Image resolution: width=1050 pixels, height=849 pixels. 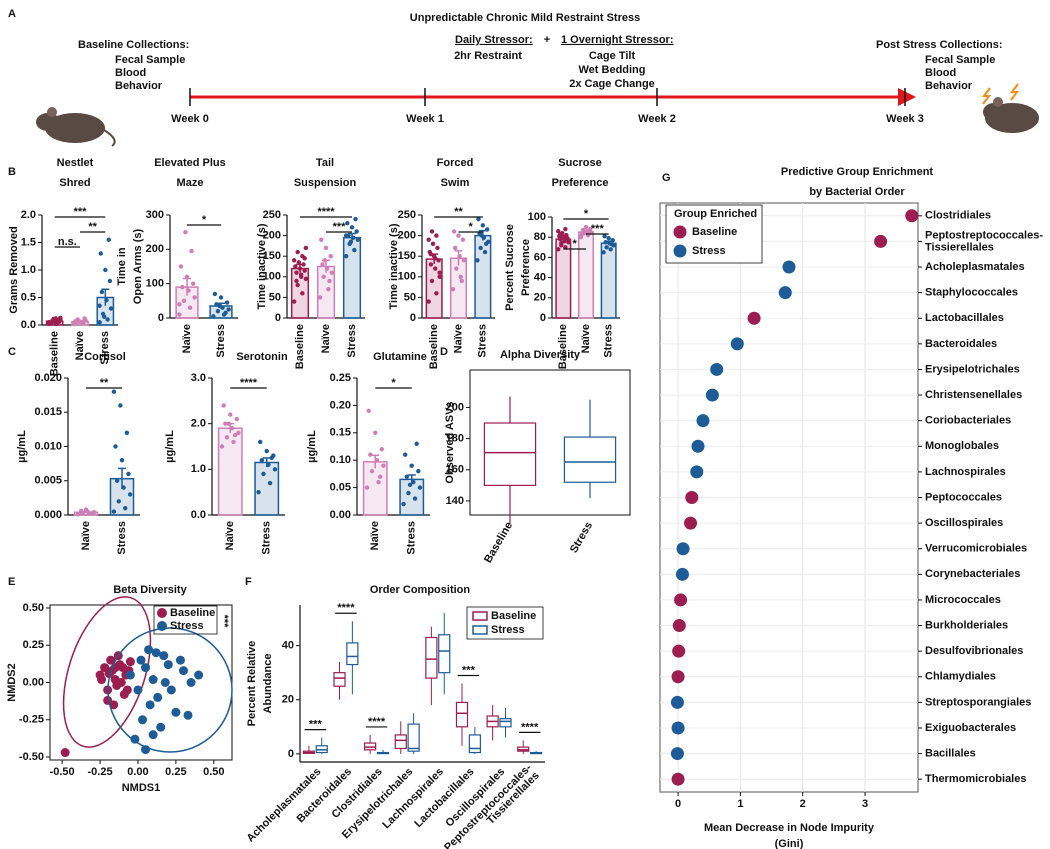 What do you see at coordinates (971, 293) in the screenshot?
I see `y-tick-label: Staphylococcales` at bounding box center [971, 293].